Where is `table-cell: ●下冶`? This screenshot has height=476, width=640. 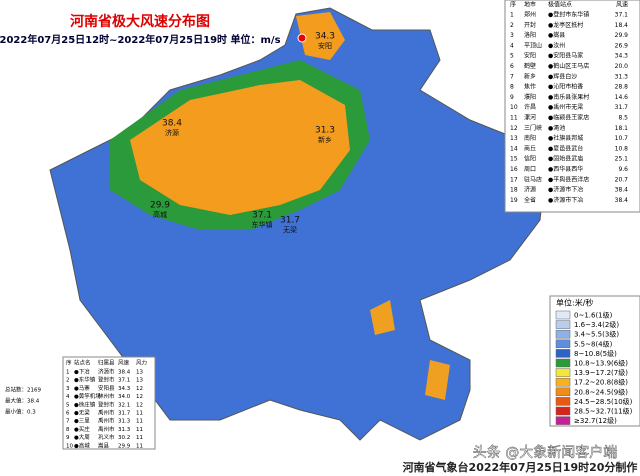 table-cell: ●下冶 is located at coordinates (82, 372).